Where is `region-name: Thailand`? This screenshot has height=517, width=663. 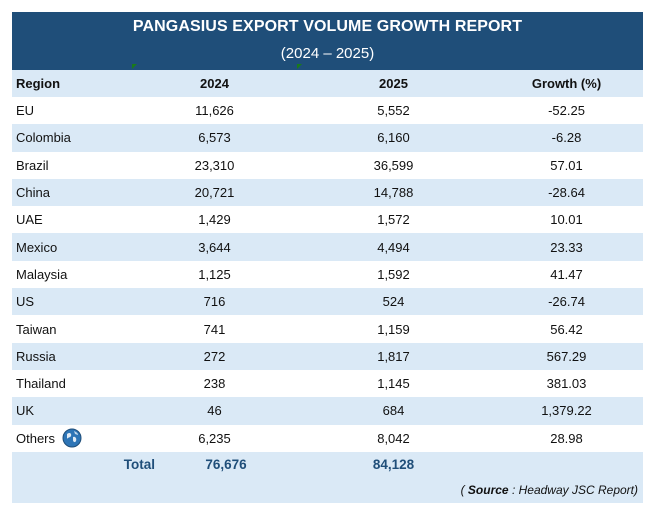 region-name: Thailand is located at coordinates (41, 384).